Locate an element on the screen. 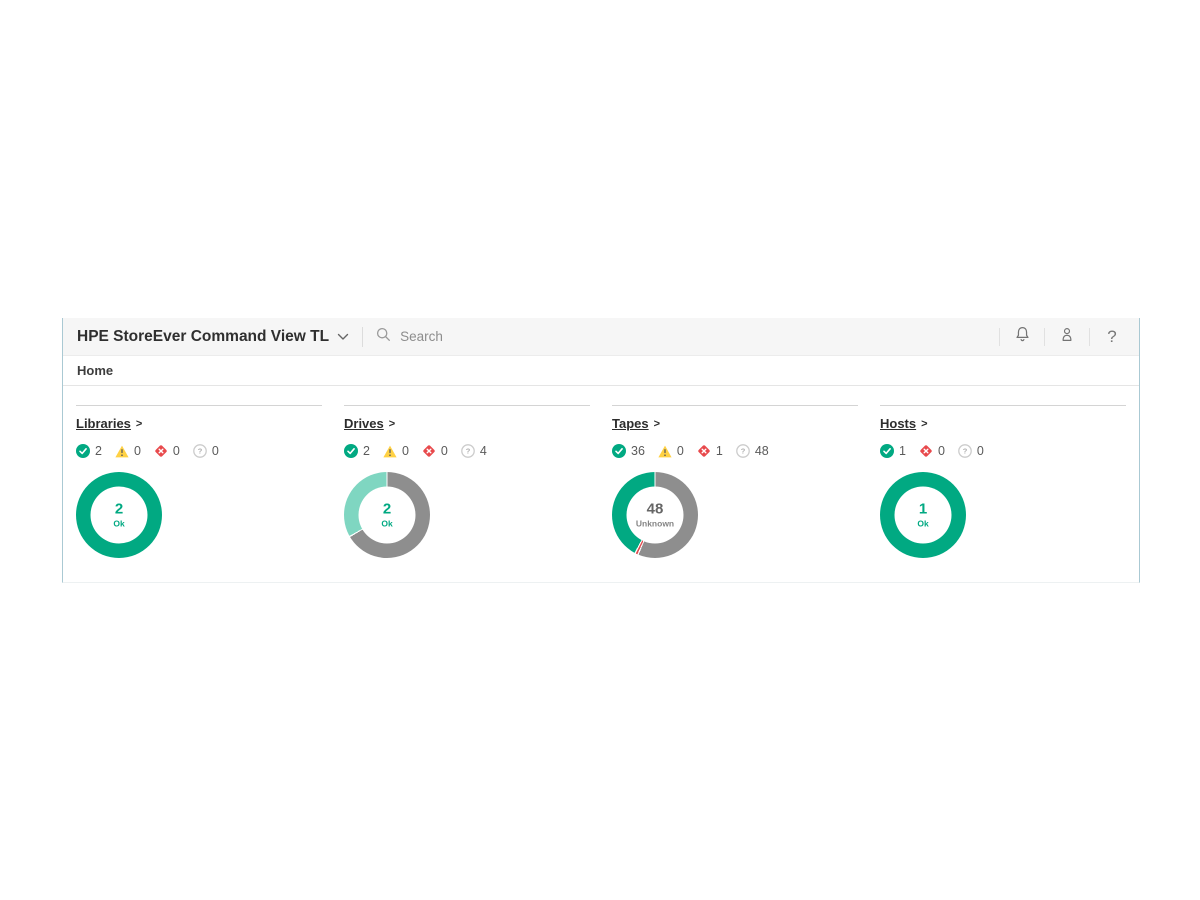 The height and width of the screenshot is (900, 1200). panel-title-link: Libraries is located at coordinates (103, 423).